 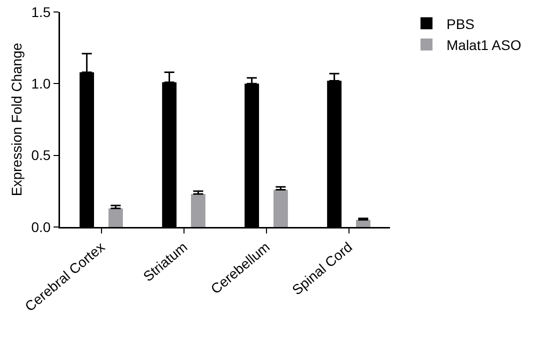 I want to click on y-tick-label: 0.5, so click(x=41, y=155).